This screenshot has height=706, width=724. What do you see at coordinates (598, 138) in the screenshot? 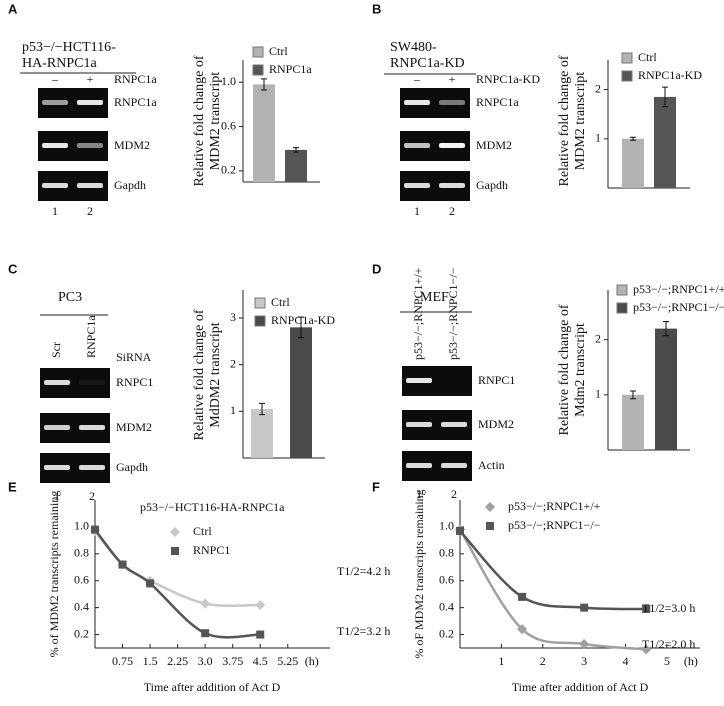
I see `y-tick-label: 1` at bounding box center [598, 138].